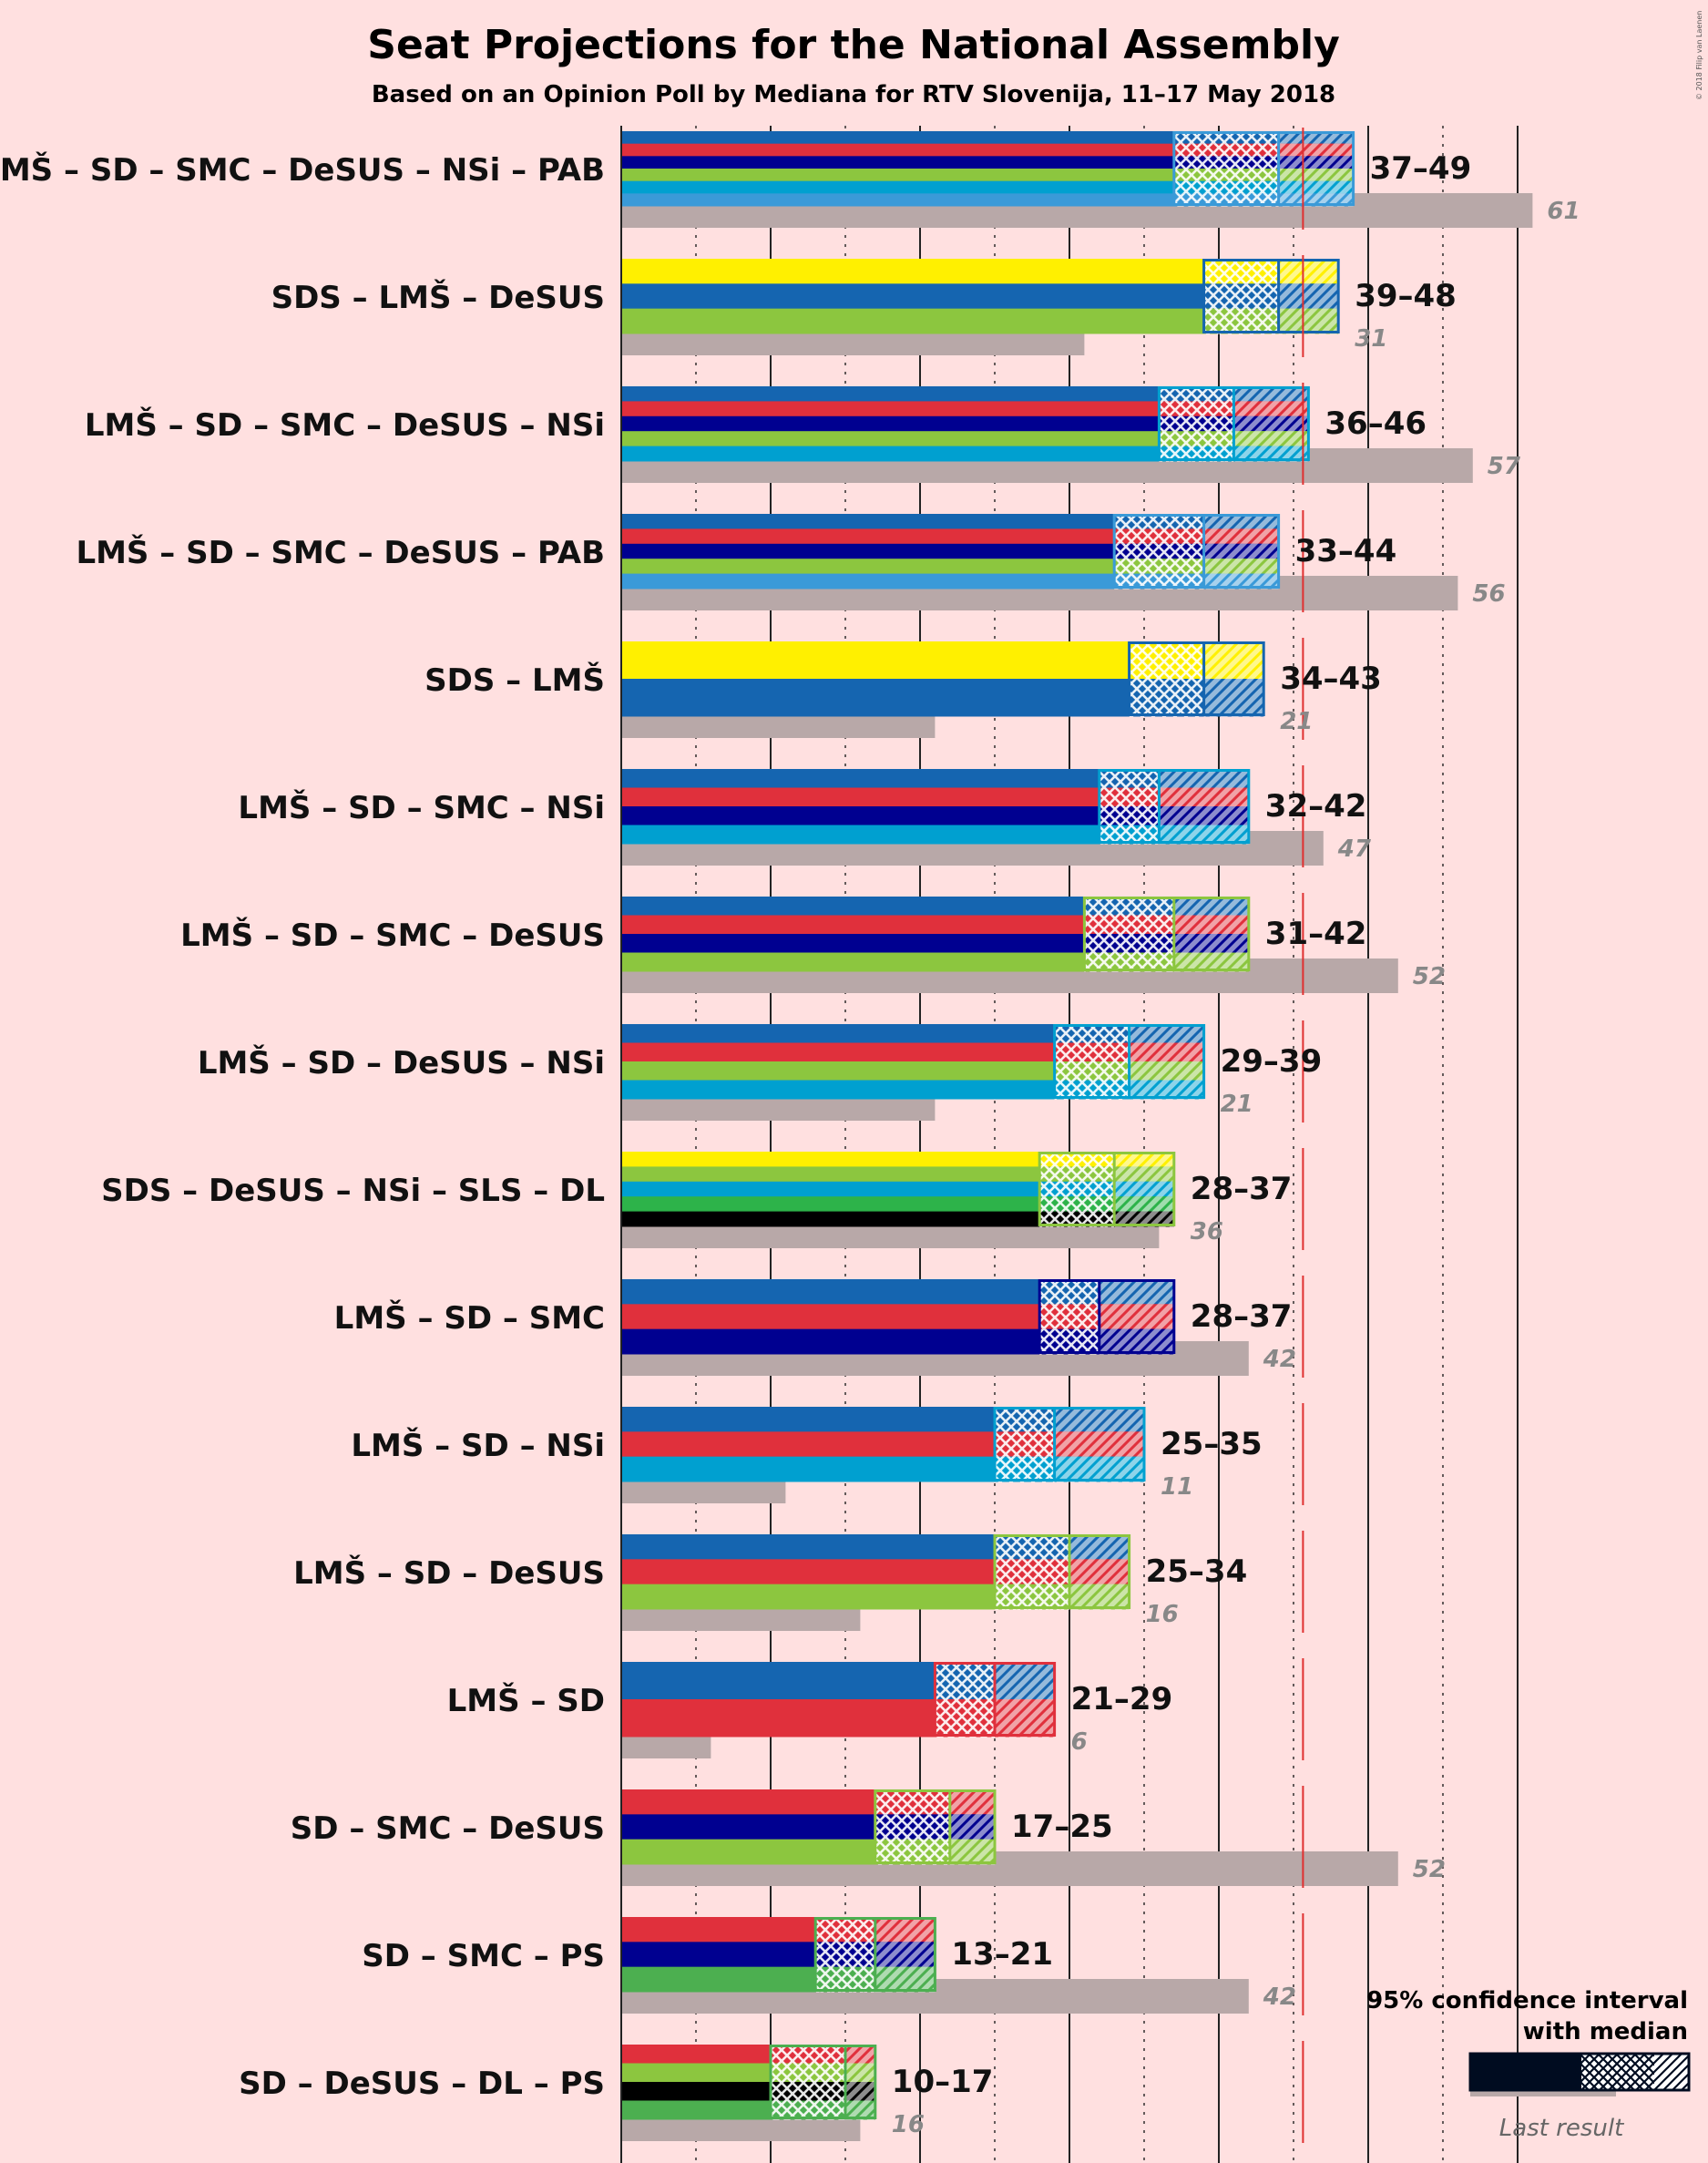  I want to click on coalition-label: LMŠ – SD – NSi, so click(478, 1445).